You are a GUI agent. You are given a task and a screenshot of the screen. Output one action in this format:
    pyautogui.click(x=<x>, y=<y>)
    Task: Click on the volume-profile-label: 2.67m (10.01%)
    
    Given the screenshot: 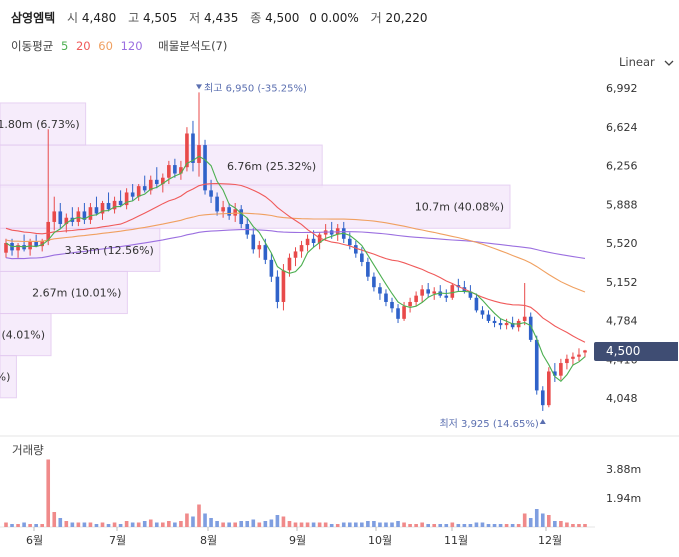 What is the action you would take?
    pyautogui.click(x=76, y=292)
    